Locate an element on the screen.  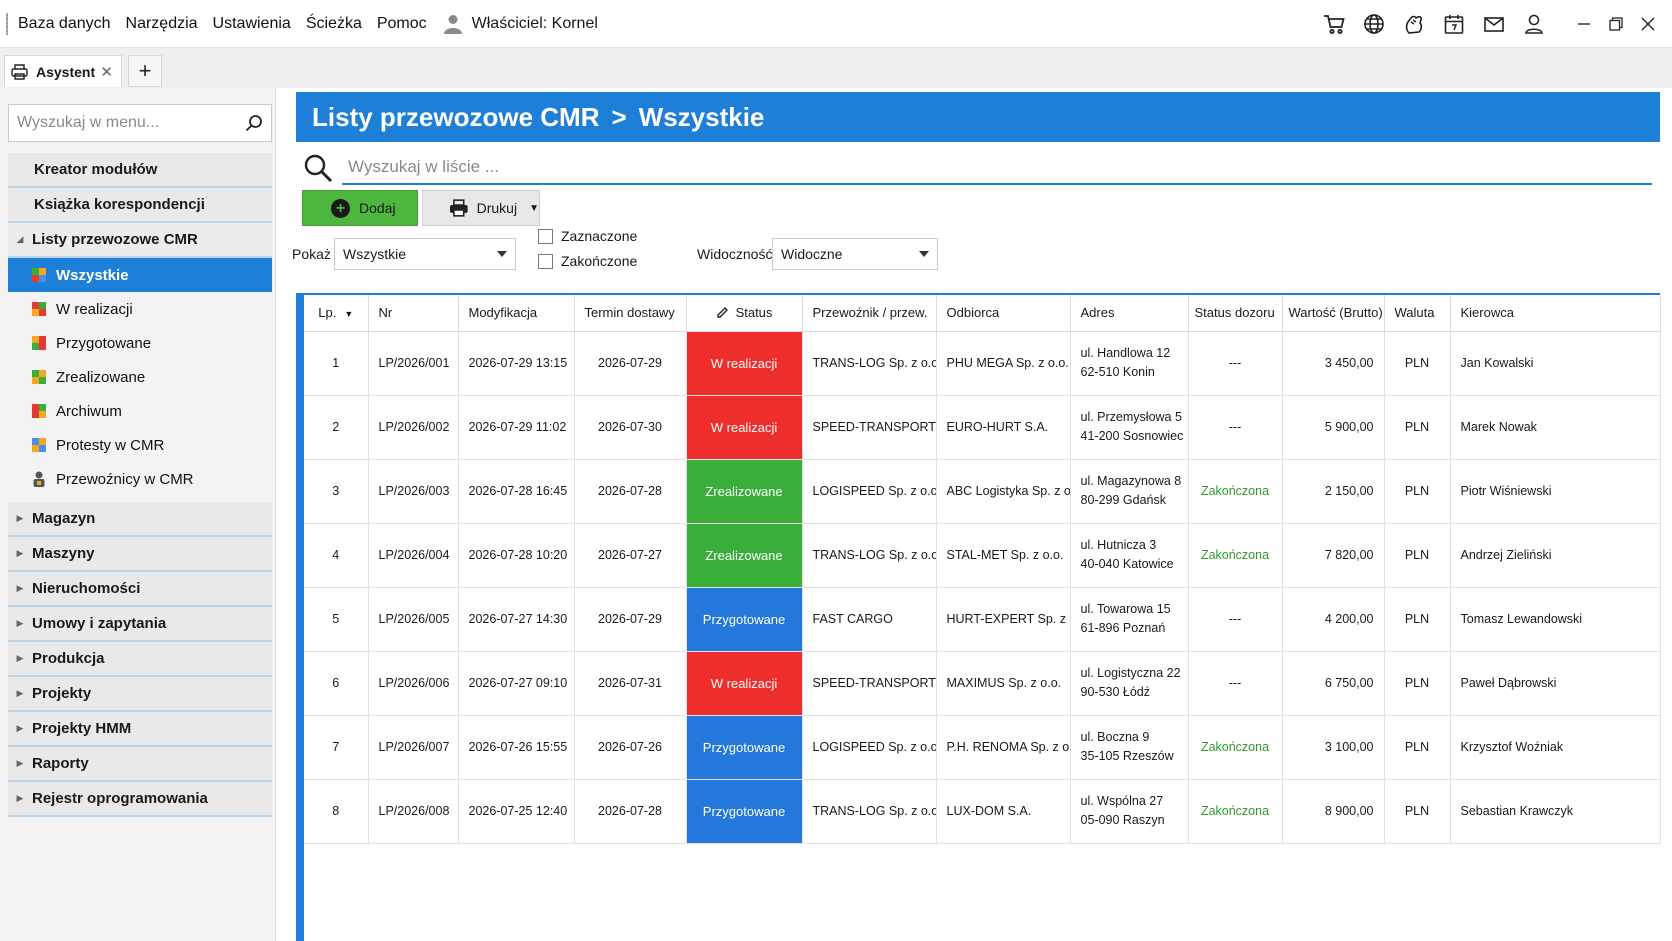
cell-dozor: --- is located at coordinates (1235, 683).